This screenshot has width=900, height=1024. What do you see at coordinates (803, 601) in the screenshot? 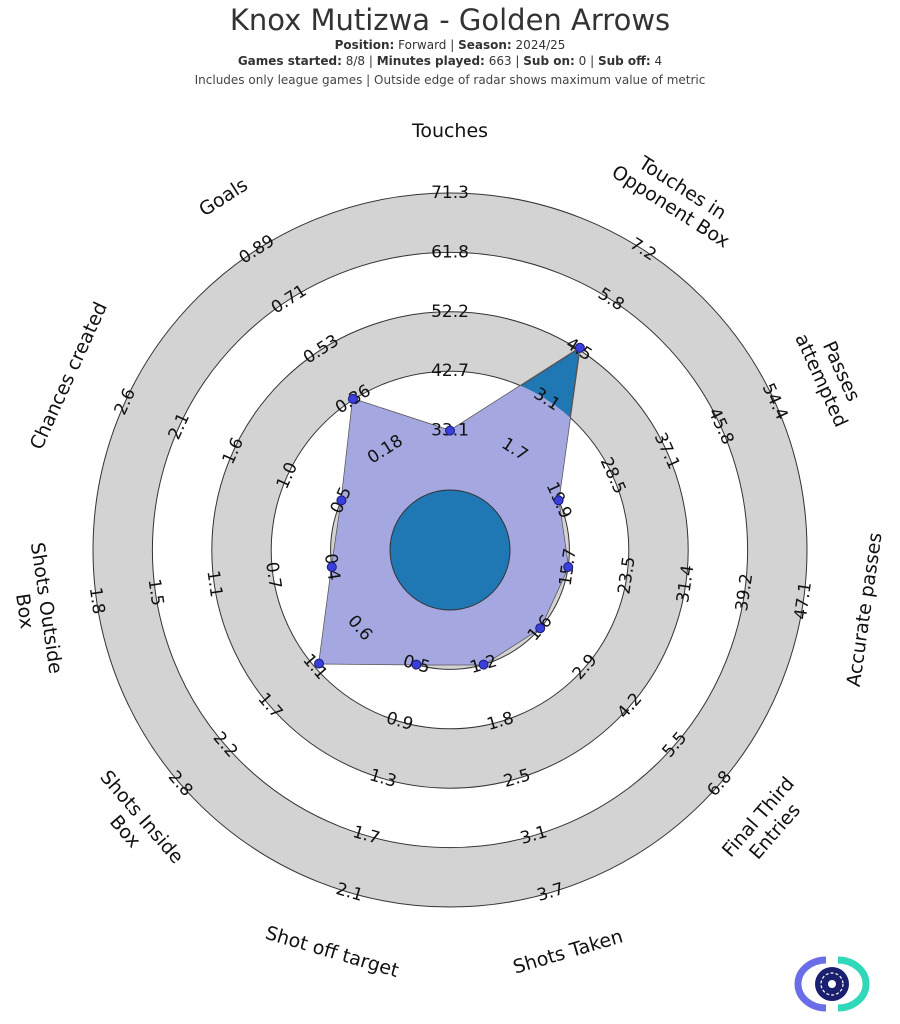
I see `tick-label: 47.1` at bounding box center [803, 601].